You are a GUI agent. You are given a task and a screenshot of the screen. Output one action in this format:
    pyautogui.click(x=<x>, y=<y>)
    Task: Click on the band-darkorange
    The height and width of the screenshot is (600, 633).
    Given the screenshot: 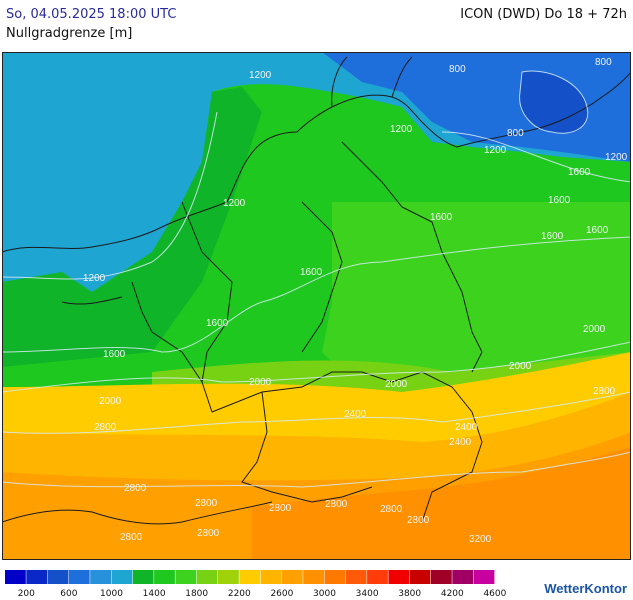 What is the action you would take?
    pyautogui.click(x=441, y=503)
    